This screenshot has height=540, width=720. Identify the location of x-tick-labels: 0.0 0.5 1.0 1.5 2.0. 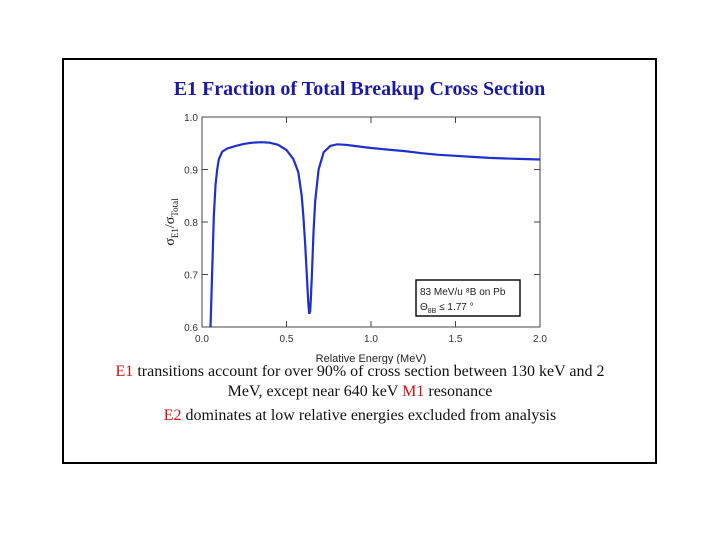
(371, 339).